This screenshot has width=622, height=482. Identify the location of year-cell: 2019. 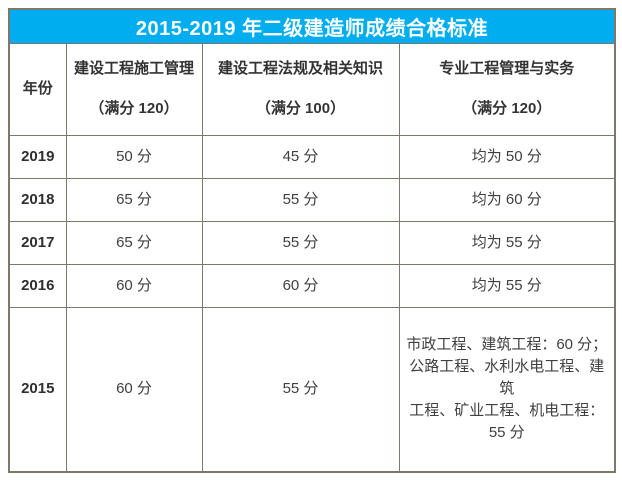
(37, 156).